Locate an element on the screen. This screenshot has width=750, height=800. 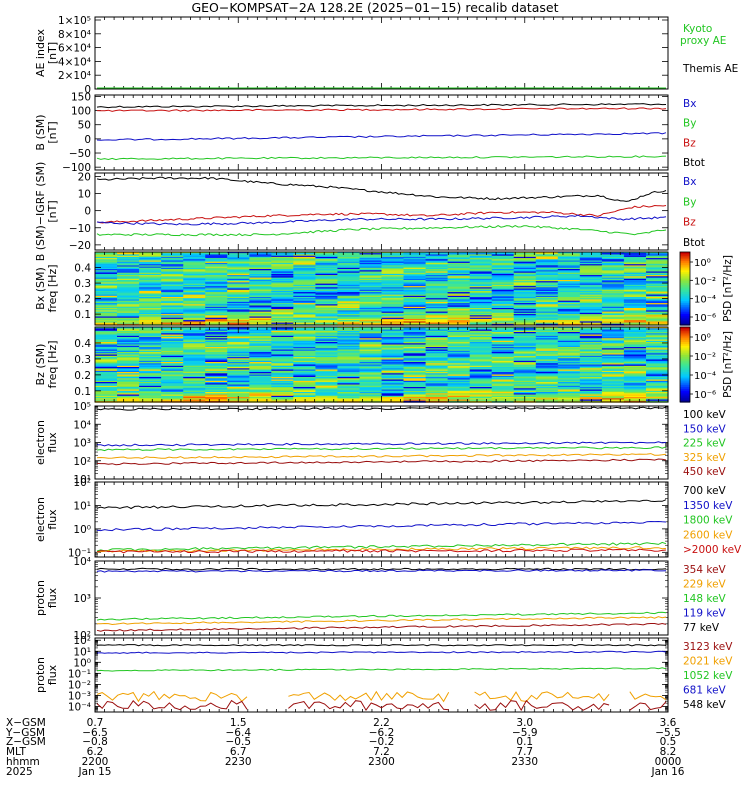
colorbar-segment is located at coordinates (685, 373).